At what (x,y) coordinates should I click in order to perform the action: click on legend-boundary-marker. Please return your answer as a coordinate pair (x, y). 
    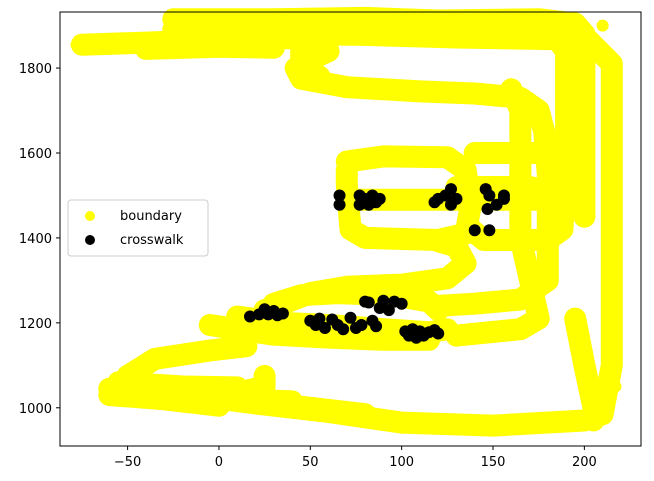
    Looking at the image, I should click on (90, 216).